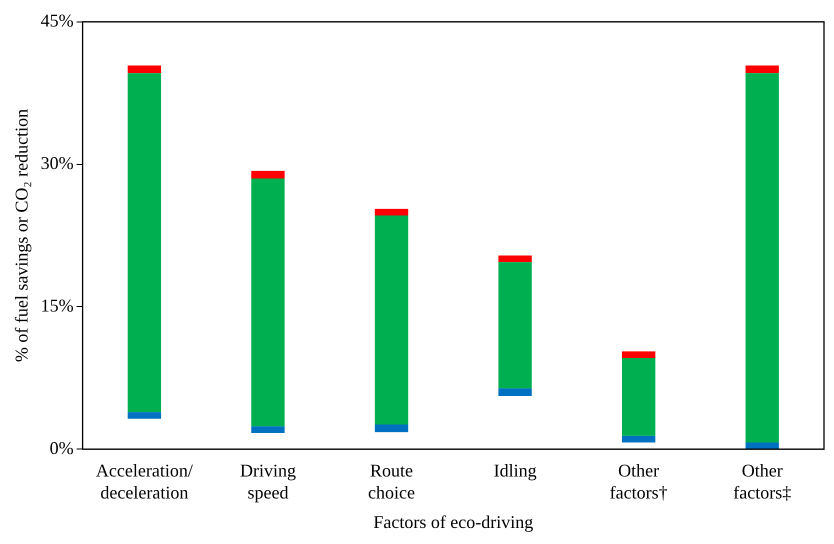  I want to click on y-tick-label: 30%, so click(57, 163).